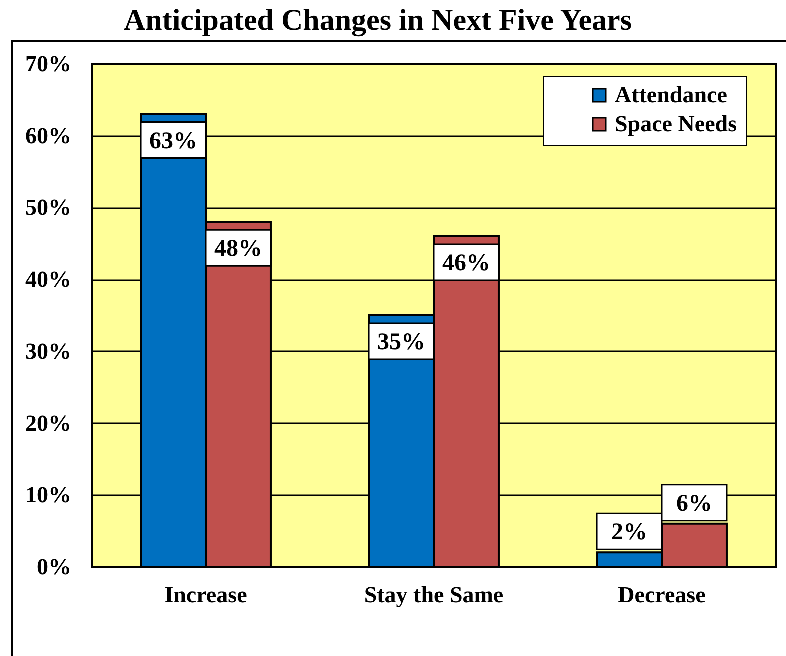 Image resolution: width=786 pixels, height=656 pixels. What do you see at coordinates (694, 503) in the screenshot?
I see `data-label: 6%` at bounding box center [694, 503].